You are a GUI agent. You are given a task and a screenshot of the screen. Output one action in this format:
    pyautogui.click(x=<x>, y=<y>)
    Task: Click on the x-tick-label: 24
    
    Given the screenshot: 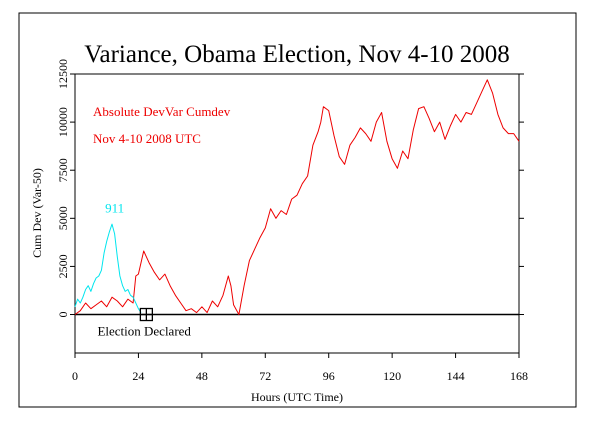 What is the action you would take?
    pyautogui.click(x=138, y=376)
    